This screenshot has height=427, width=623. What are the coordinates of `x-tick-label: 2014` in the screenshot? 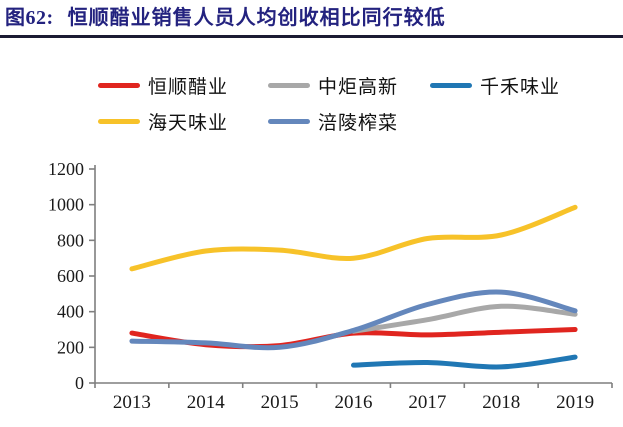 It's located at (206, 402).